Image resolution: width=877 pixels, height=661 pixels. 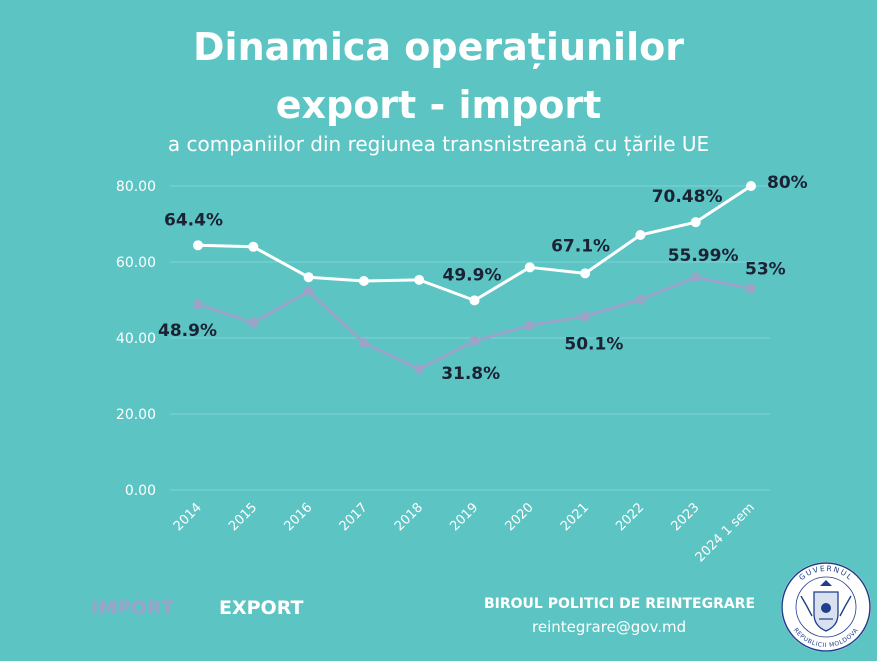 I want to click on data-label-export: 64.4%, so click(x=193, y=220).